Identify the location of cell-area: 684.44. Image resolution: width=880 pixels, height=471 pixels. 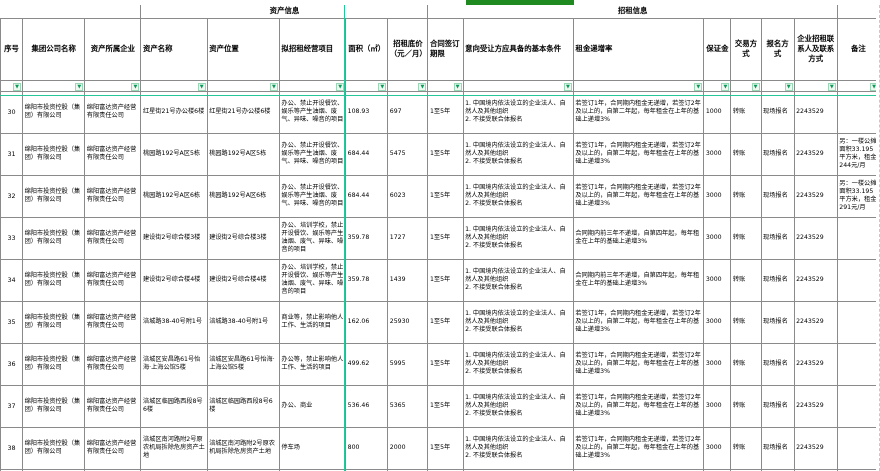
(367, 154).